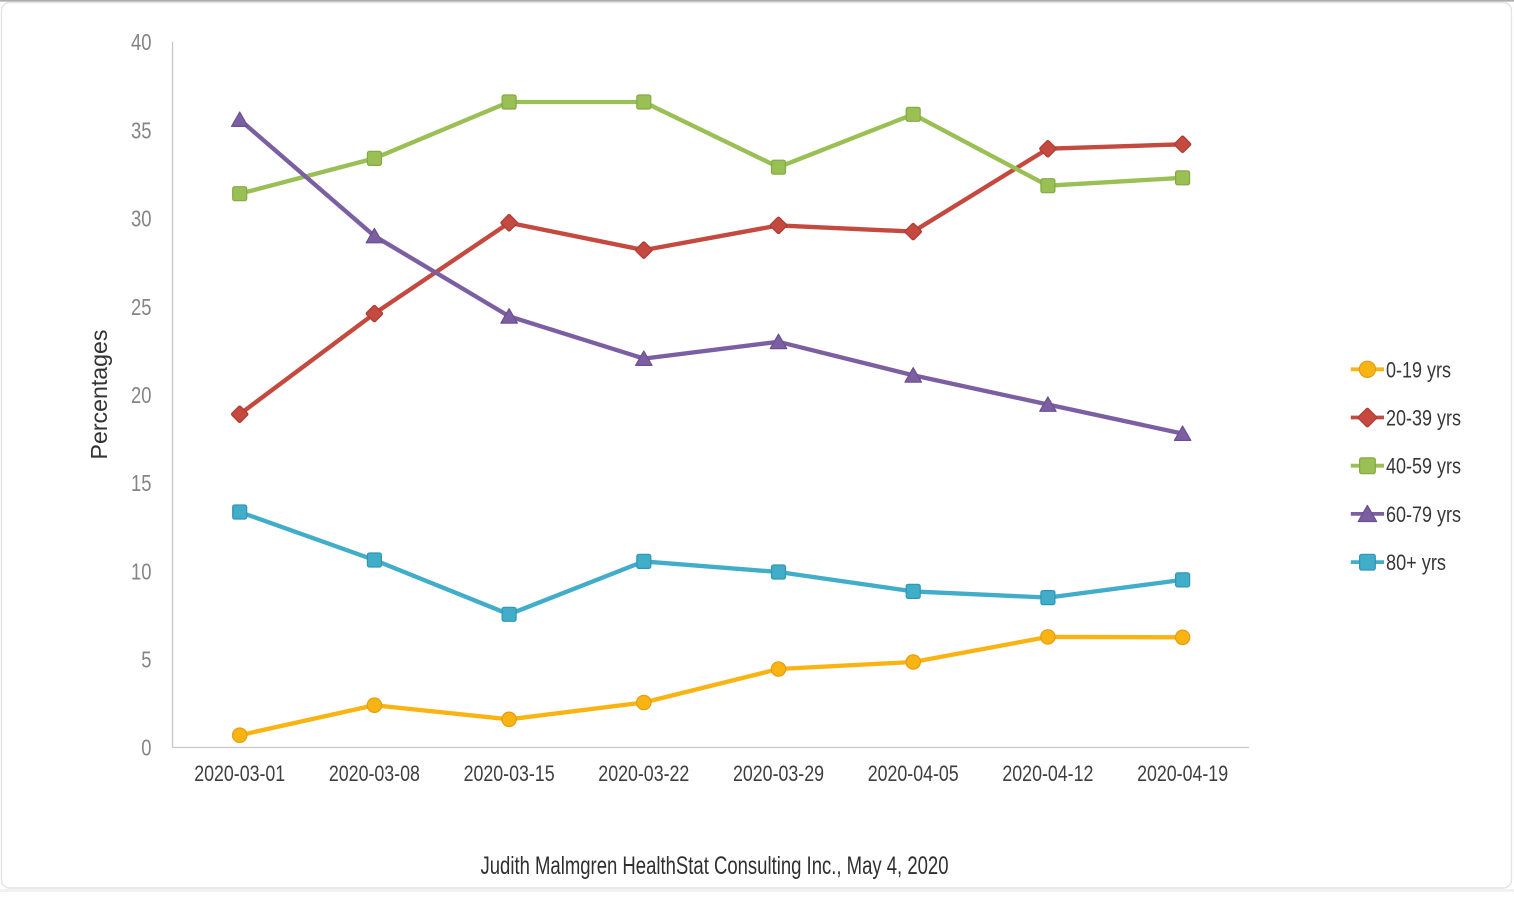  Describe the element at coordinates (374, 773) in the screenshot. I see `svg-text: 2020-03-08` at that location.